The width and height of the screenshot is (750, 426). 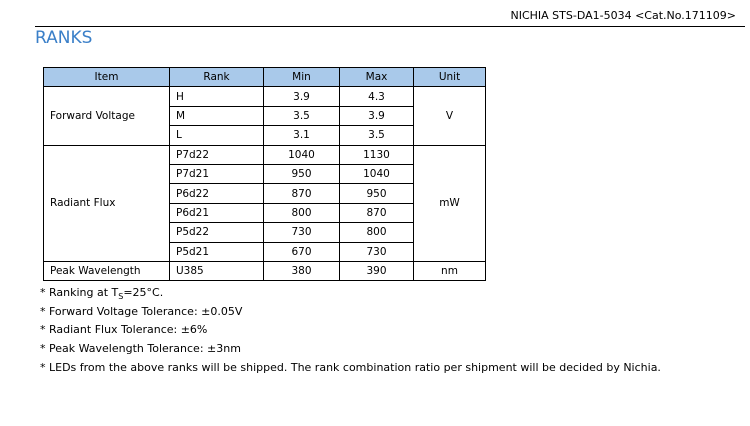 I want to click on column-header: Rank, so click(x=216, y=77).